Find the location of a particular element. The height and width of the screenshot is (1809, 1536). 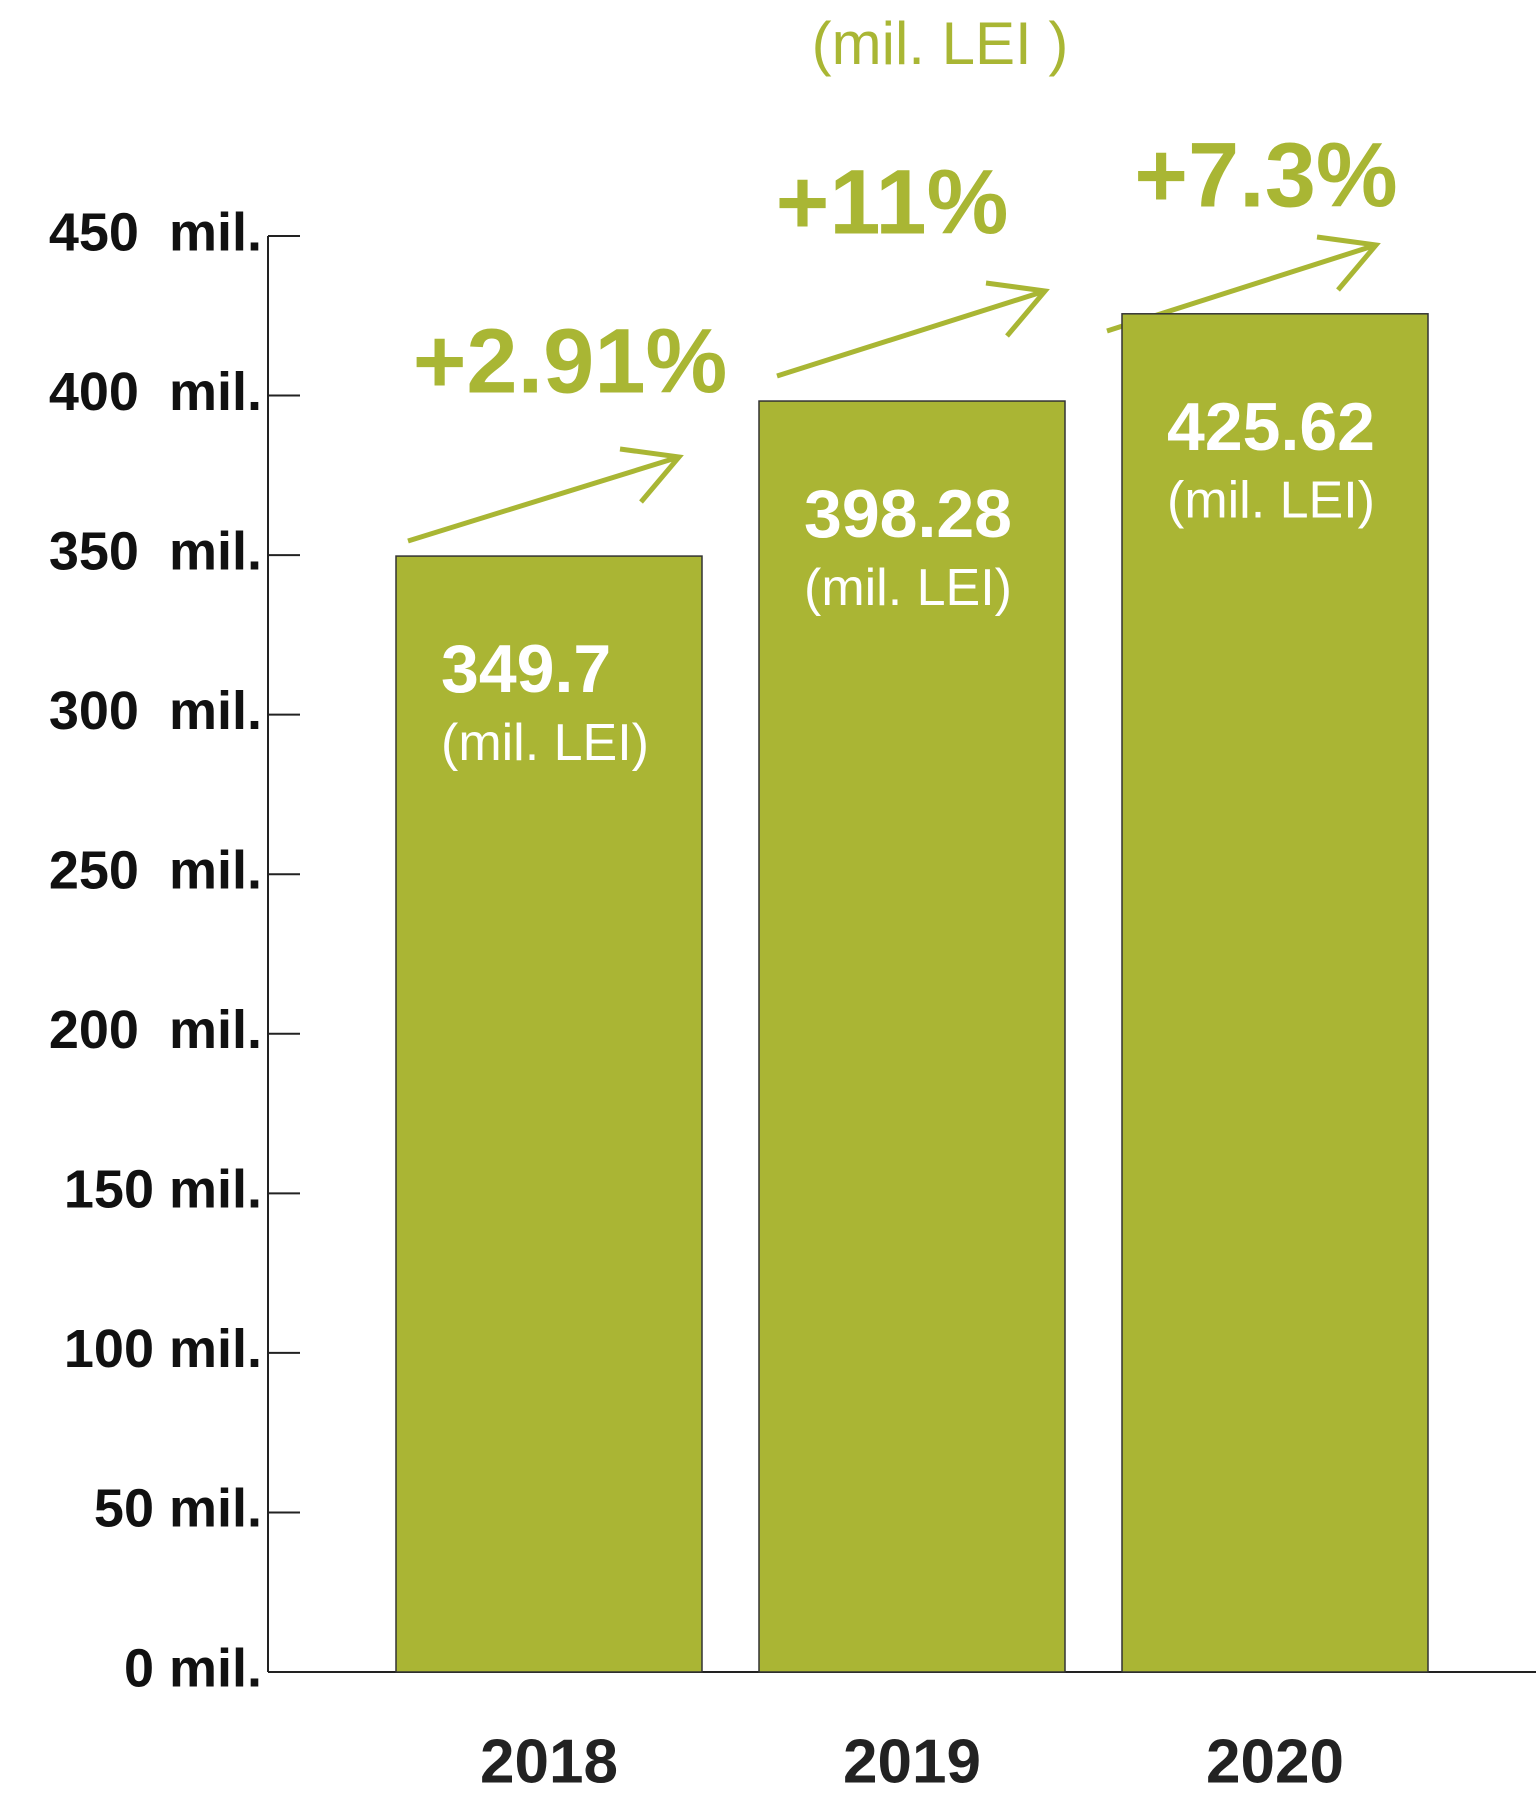

annotation: +11% is located at coordinates (892, 202).